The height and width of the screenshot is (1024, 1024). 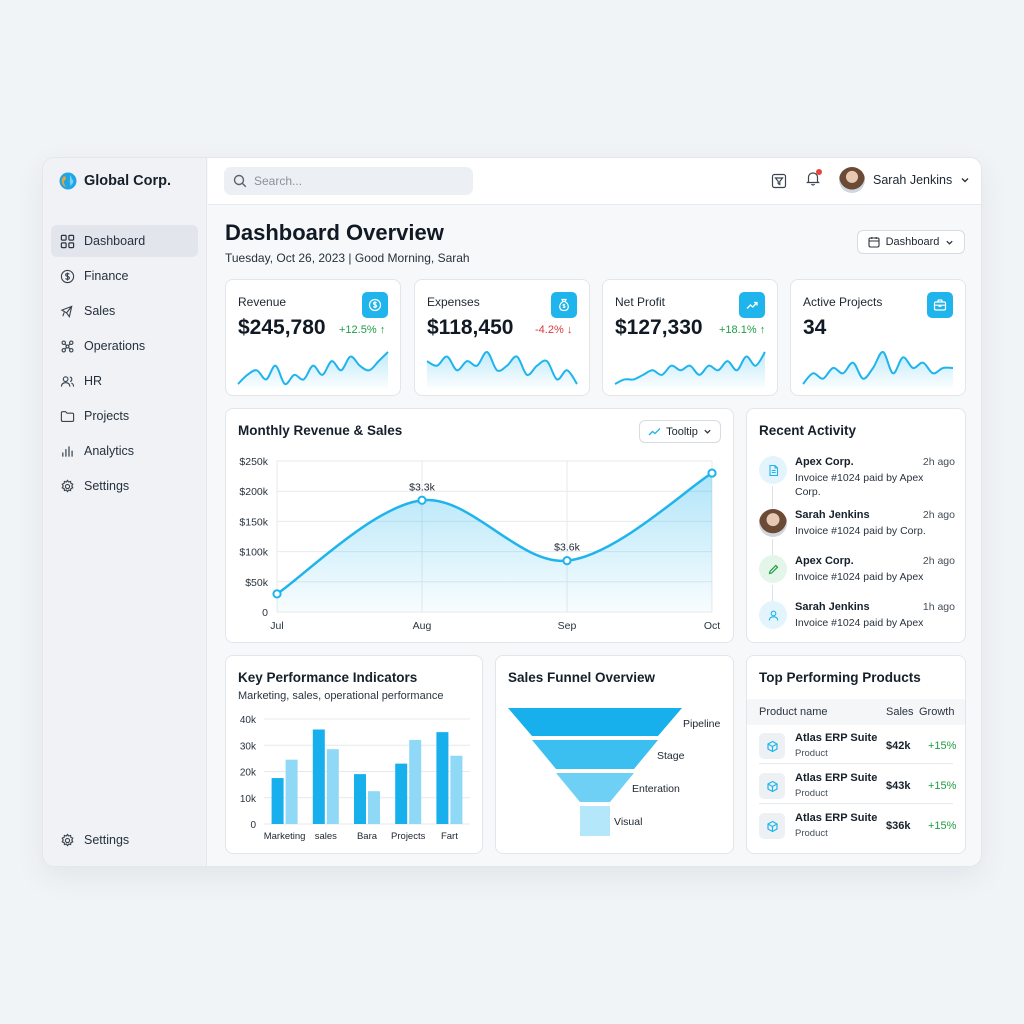 I want to click on dashboard-select: Dashboard, so click(x=911, y=242).